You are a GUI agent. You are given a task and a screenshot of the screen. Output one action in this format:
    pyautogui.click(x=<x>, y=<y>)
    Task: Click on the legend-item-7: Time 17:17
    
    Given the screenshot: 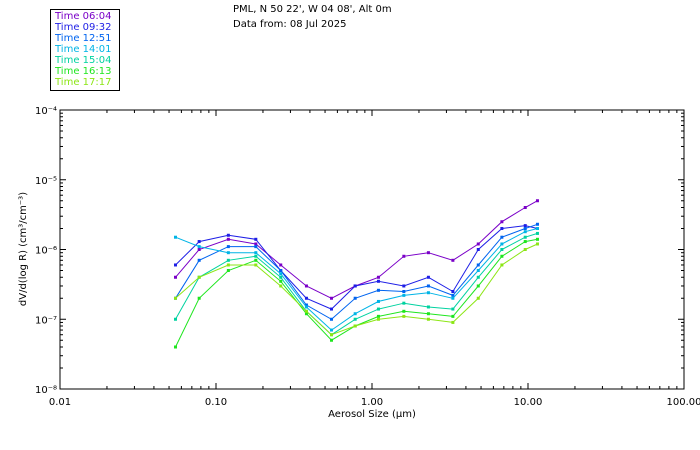 What is the action you would take?
    pyautogui.click(x=83, y=82)
    